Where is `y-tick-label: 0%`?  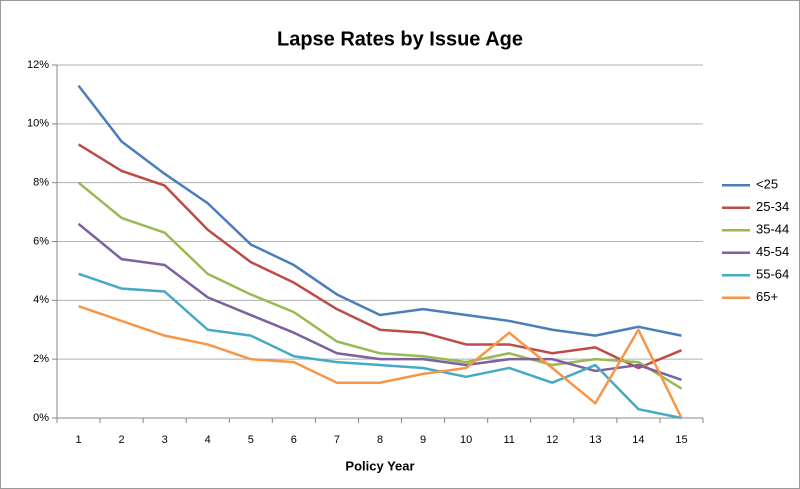 y-tick-label: 0% is located at coordinates (41, 418).